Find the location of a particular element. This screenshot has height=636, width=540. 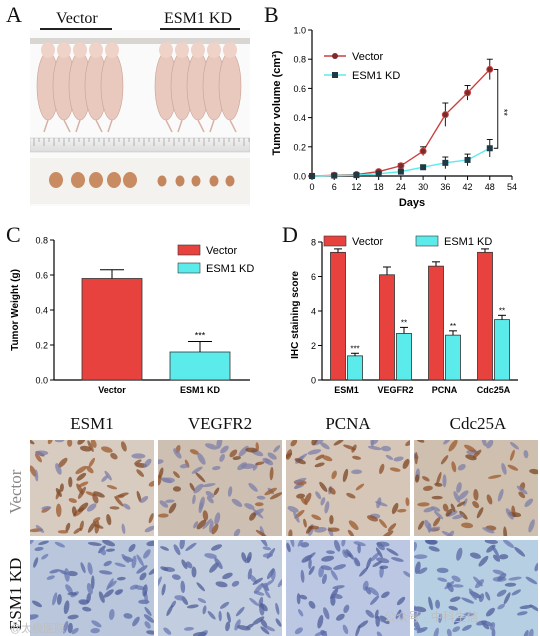

group-label-vector: Vector is located at coordinates (77, 18).